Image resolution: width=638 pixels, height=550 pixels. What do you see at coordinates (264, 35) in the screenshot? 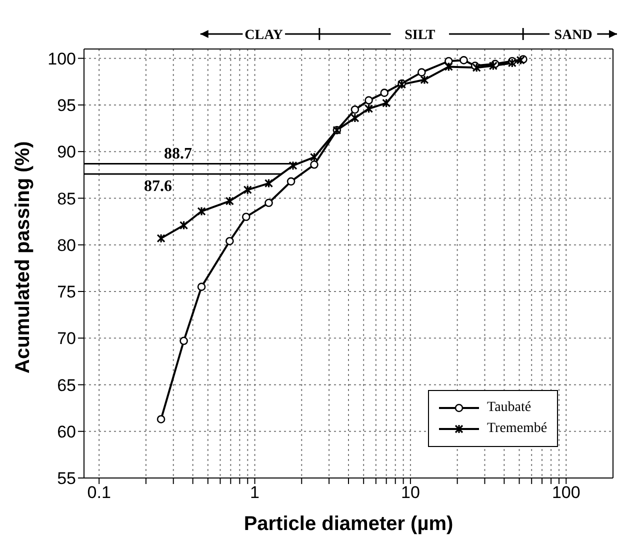
I see `text: CLAY` at bounding box center [264, 35].